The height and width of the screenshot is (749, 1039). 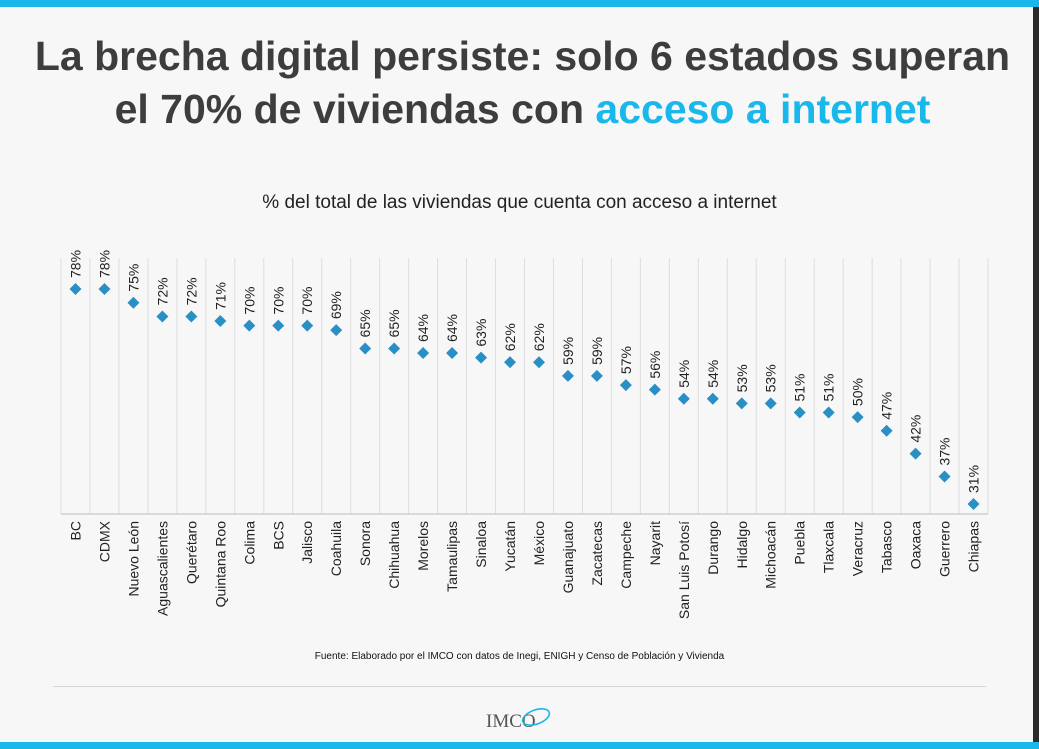 What do you see at coordinates (365, 543) in the screenshot?
I see `x-tick-label: Sonora` at bounding box center [365, 543].